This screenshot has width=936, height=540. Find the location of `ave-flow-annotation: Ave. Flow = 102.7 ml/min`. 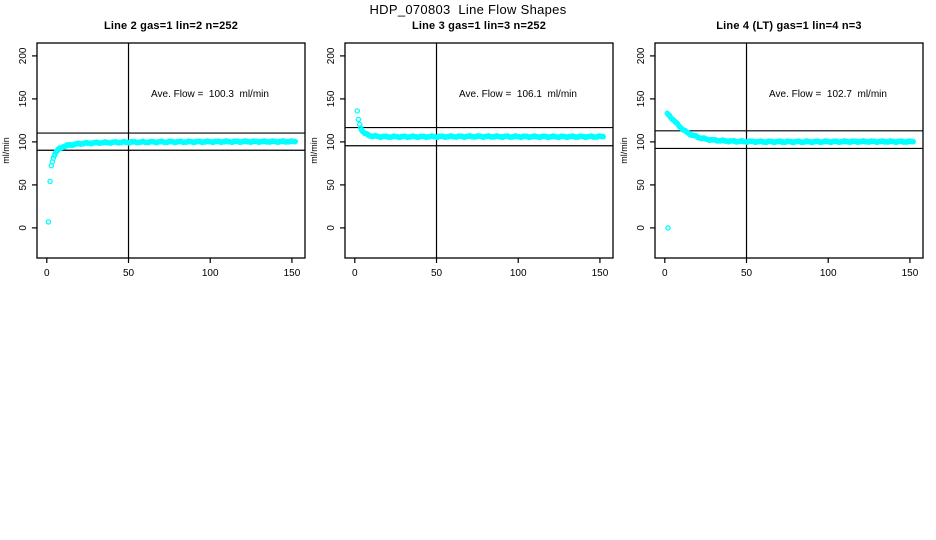

ave-flow-annotation: Ave. Flow = 102.7 ml/min is located at coordinates (828, 94).